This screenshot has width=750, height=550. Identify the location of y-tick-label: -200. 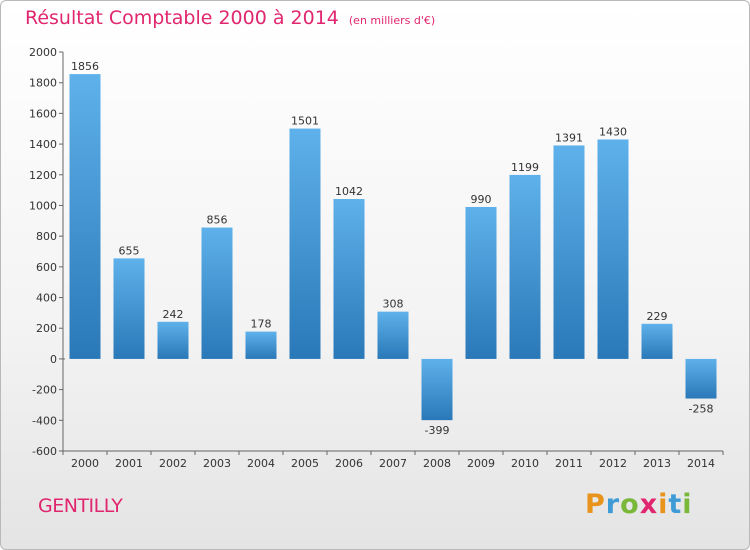
(44, 390).